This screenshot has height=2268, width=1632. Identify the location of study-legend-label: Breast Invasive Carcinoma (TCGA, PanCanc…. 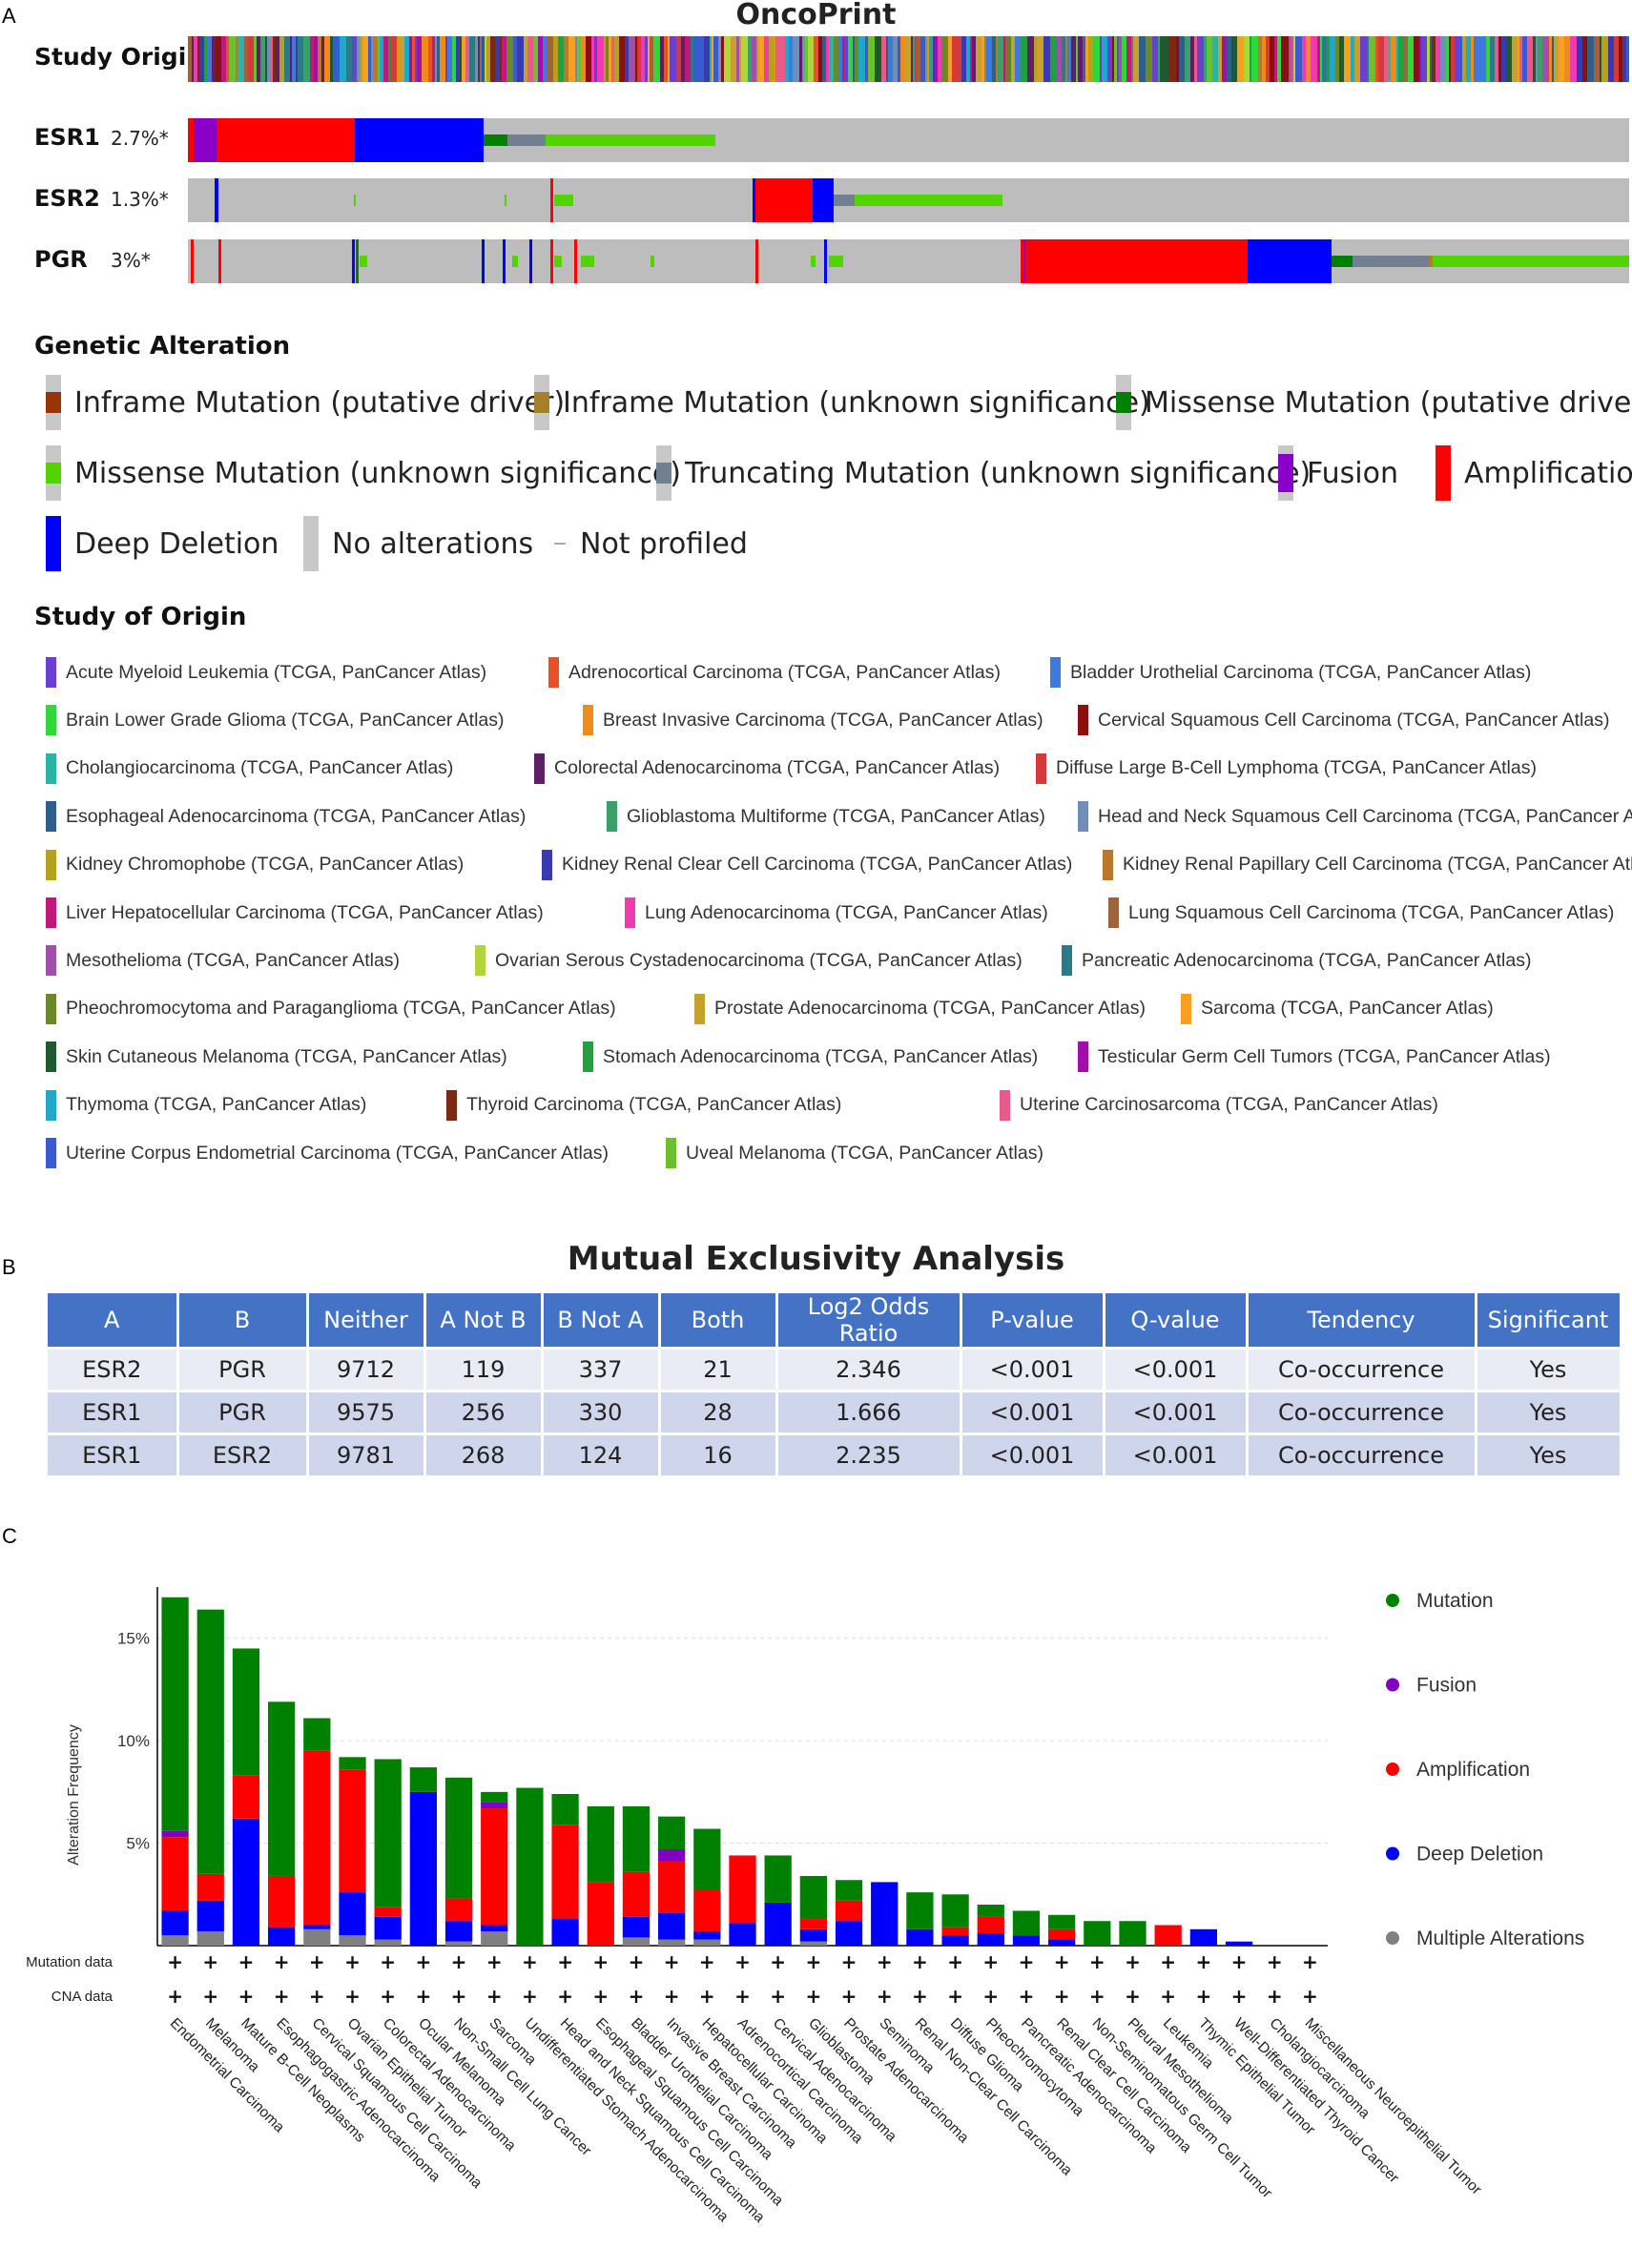
(823, 720).